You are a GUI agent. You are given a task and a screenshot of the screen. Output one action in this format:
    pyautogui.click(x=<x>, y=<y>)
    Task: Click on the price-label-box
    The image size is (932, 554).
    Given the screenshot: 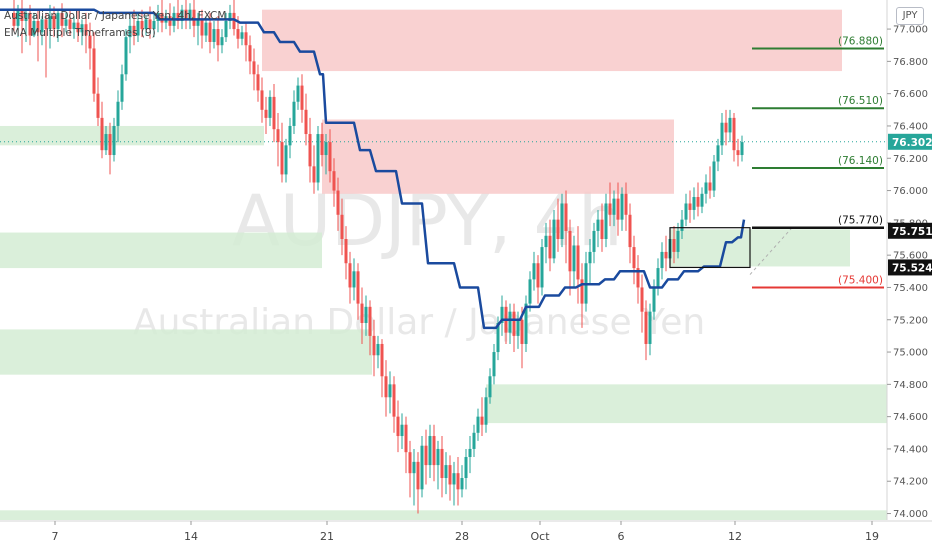 What is the action you would take?
    pyautogui.click(x=910, y=267)
    